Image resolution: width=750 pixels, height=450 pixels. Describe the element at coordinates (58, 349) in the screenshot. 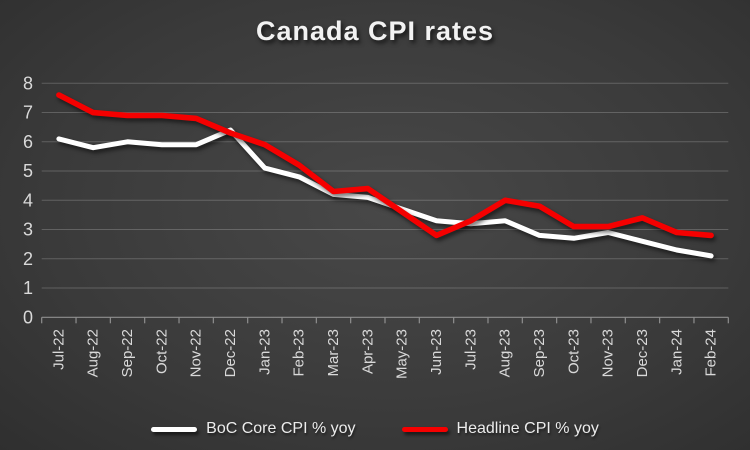

I see `x-axis-label: Jul-22` at that location.